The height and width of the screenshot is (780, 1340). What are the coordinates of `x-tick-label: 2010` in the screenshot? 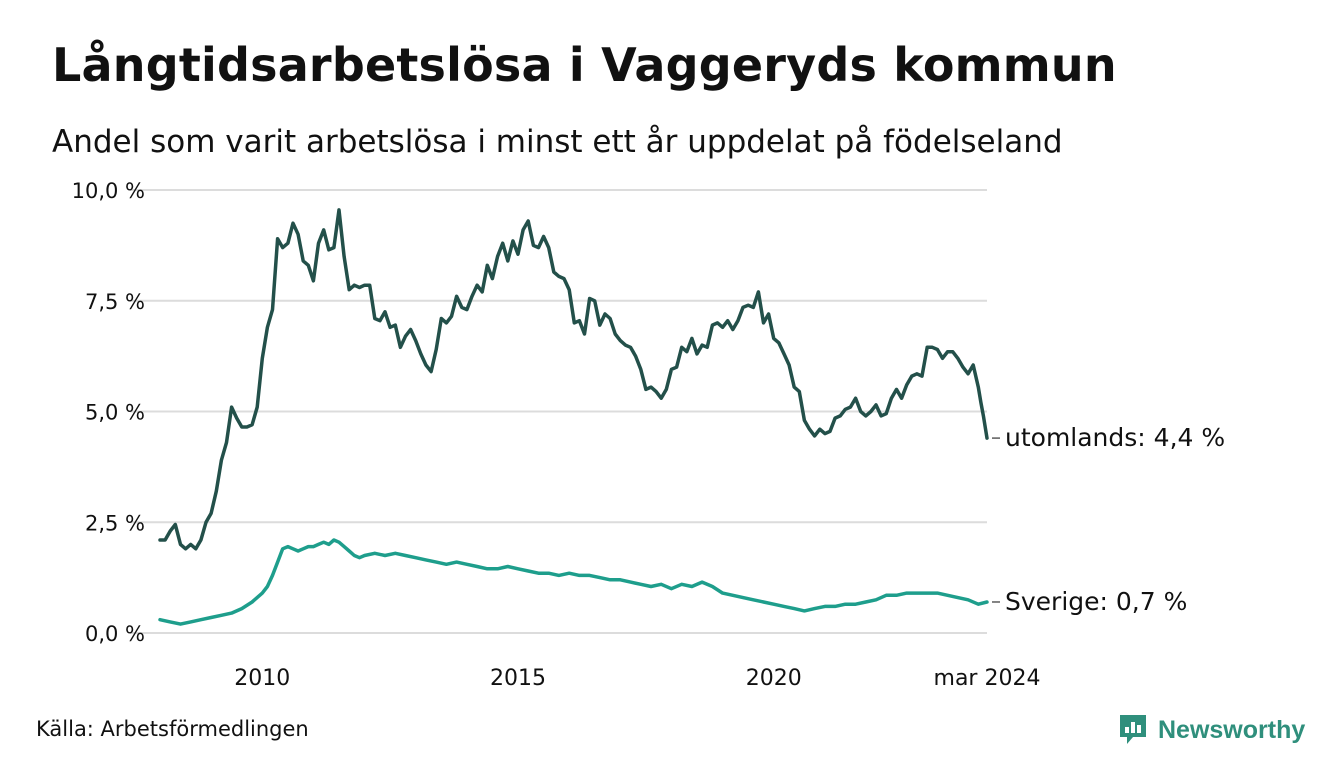 It's located at (262, 678).